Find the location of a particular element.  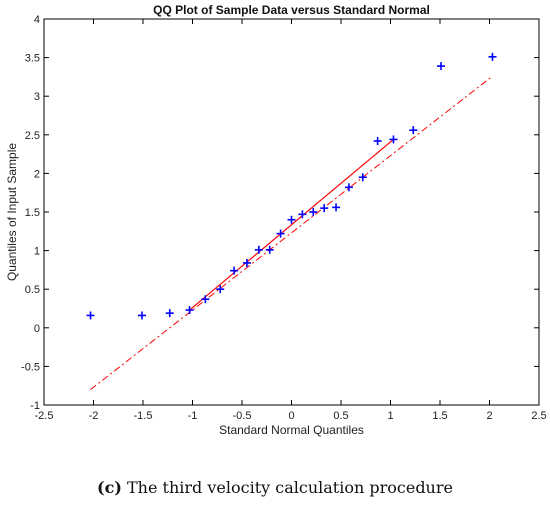

x-tick-label: 1.5 is located at coordinates (439, 416).